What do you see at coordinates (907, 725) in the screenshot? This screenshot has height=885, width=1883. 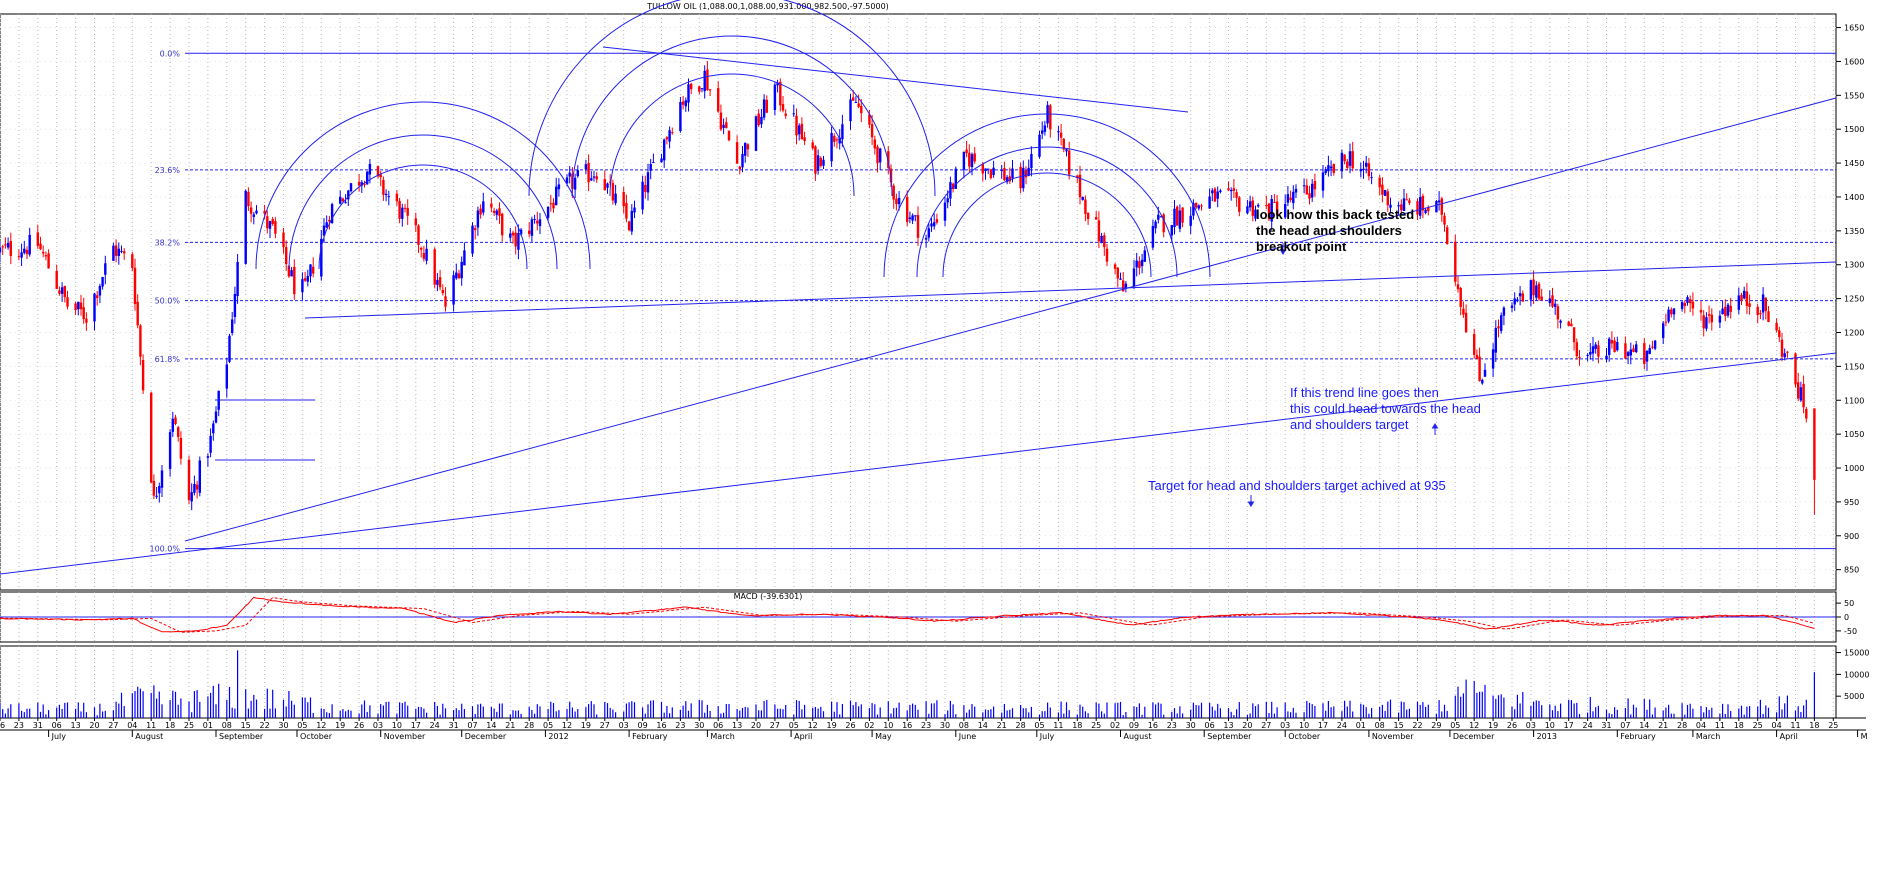 I see `x-day-label: 16` at bounding box center [907, 725].